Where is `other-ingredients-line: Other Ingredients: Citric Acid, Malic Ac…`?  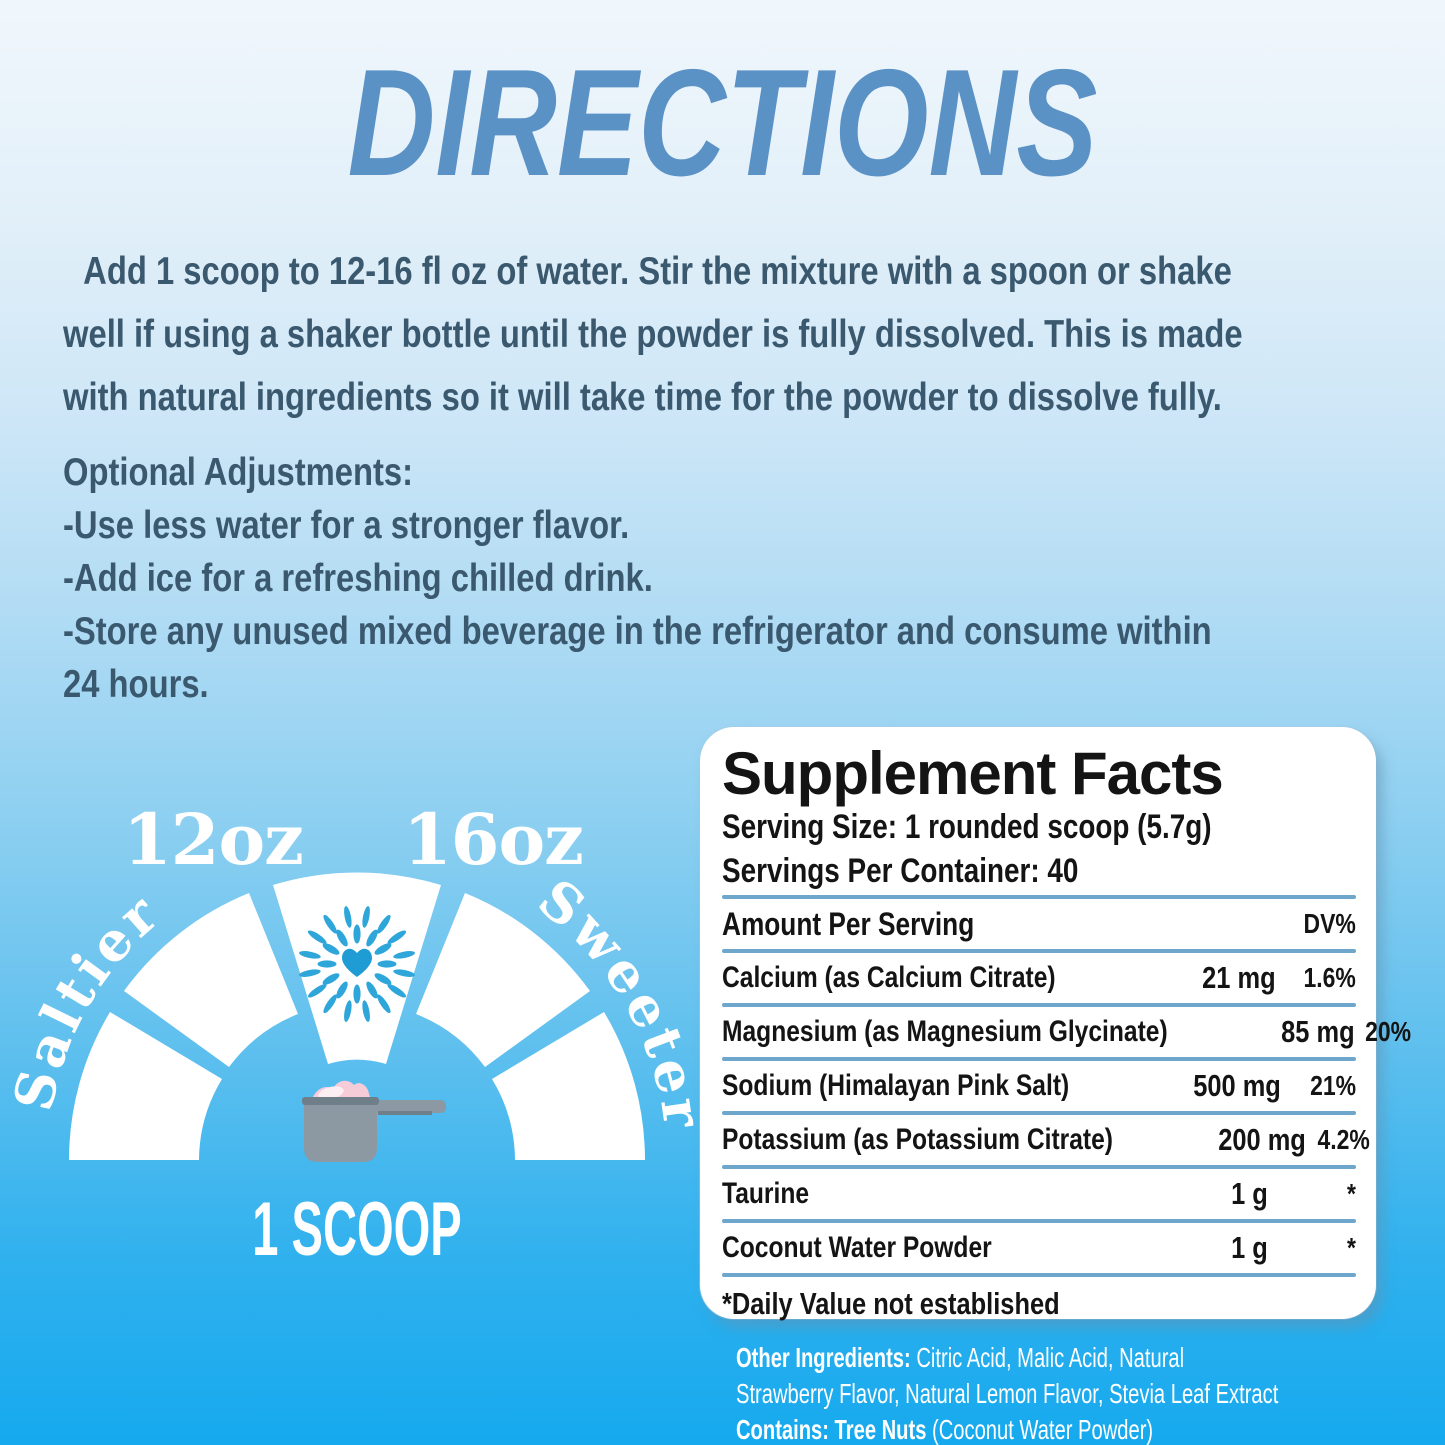 other-ingredients-line: Other Ingredients: Citric Acid, Malic Ac… is located at coordinates (1007, 1358).